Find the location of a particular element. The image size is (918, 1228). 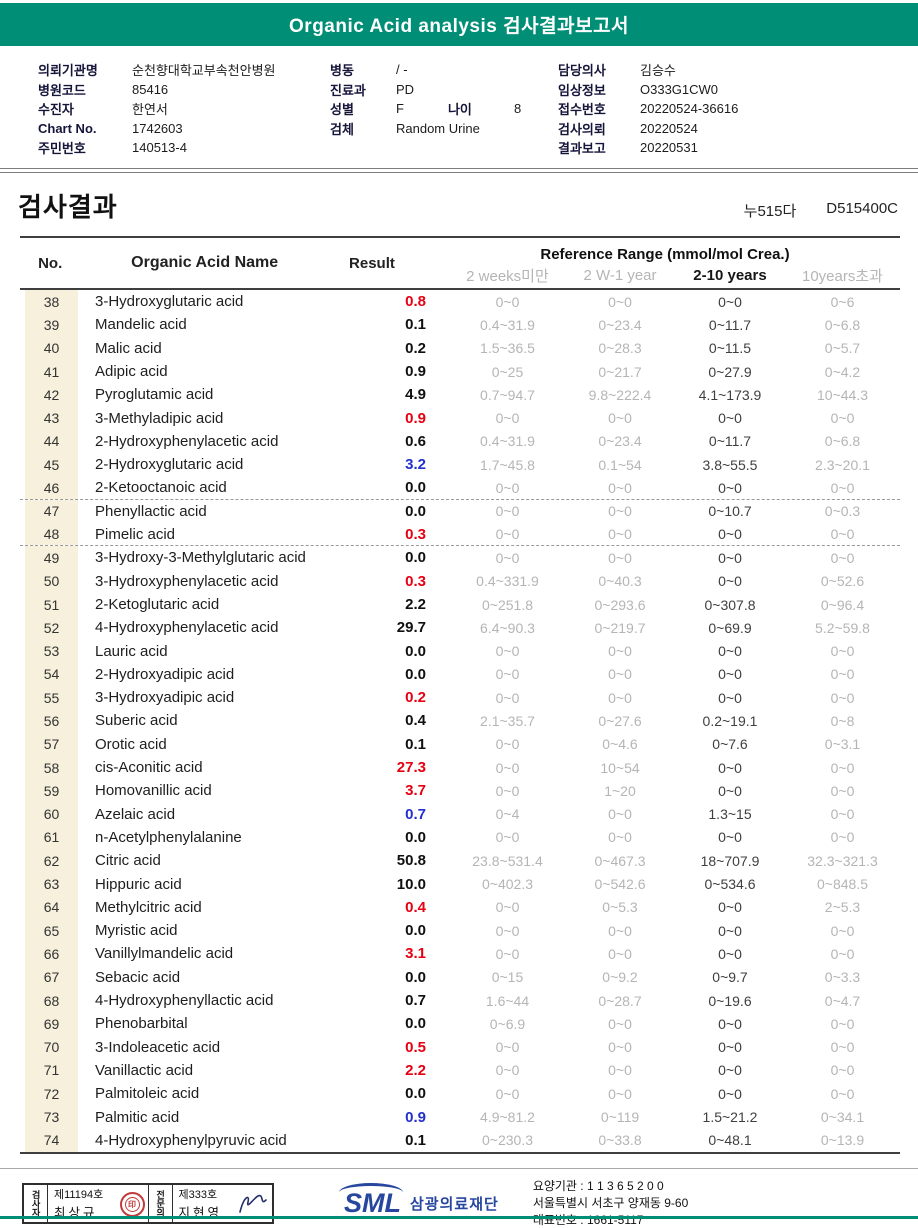

ref-2w-1year: 0~467.3 is located at coordinates (620, 860).